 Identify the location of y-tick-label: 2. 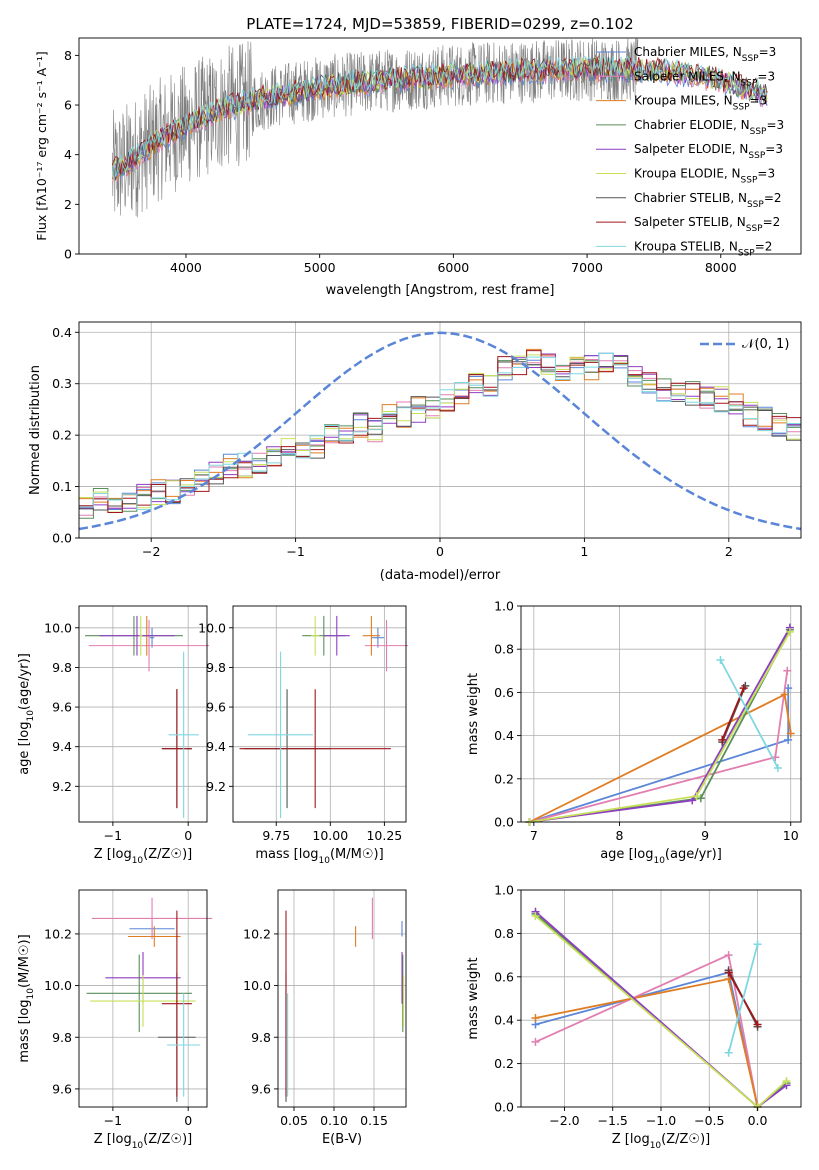
(68, 204).